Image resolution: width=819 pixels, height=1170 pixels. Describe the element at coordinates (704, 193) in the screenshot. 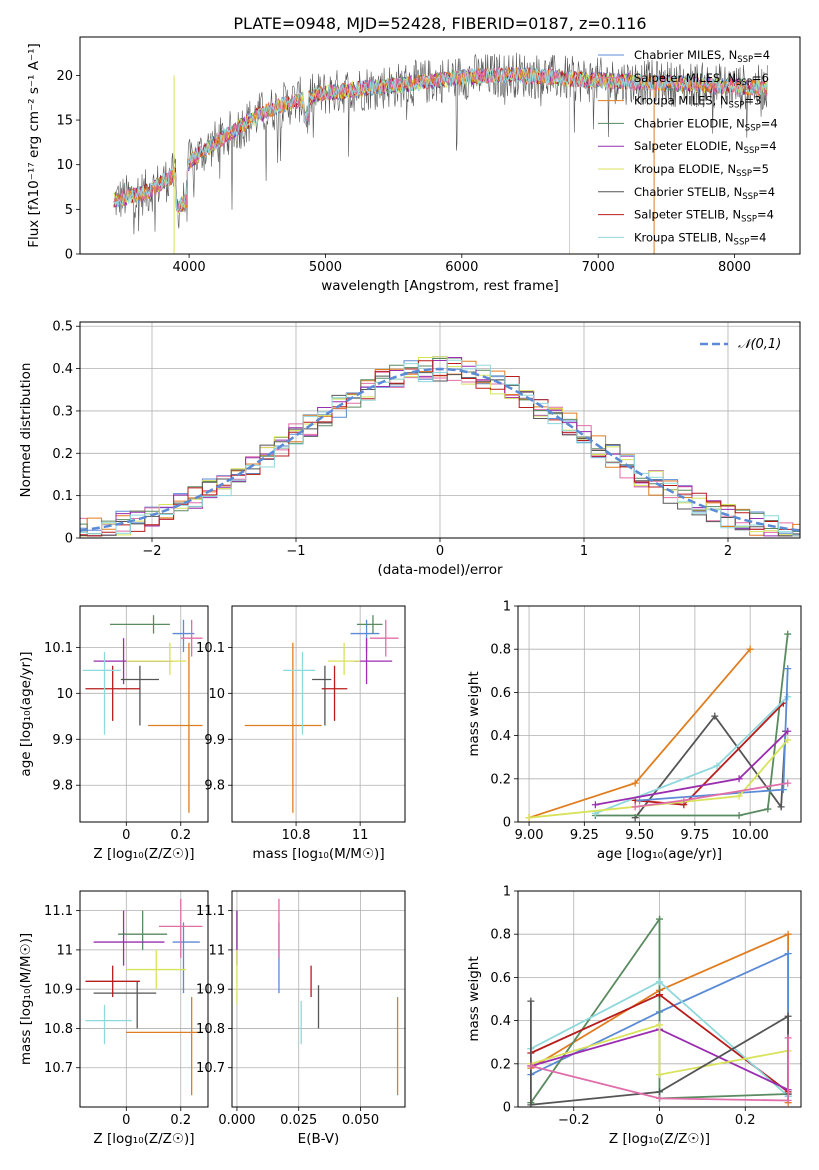

I see `legend-label: Chabrier STELIB, NSSP=4` at that location.